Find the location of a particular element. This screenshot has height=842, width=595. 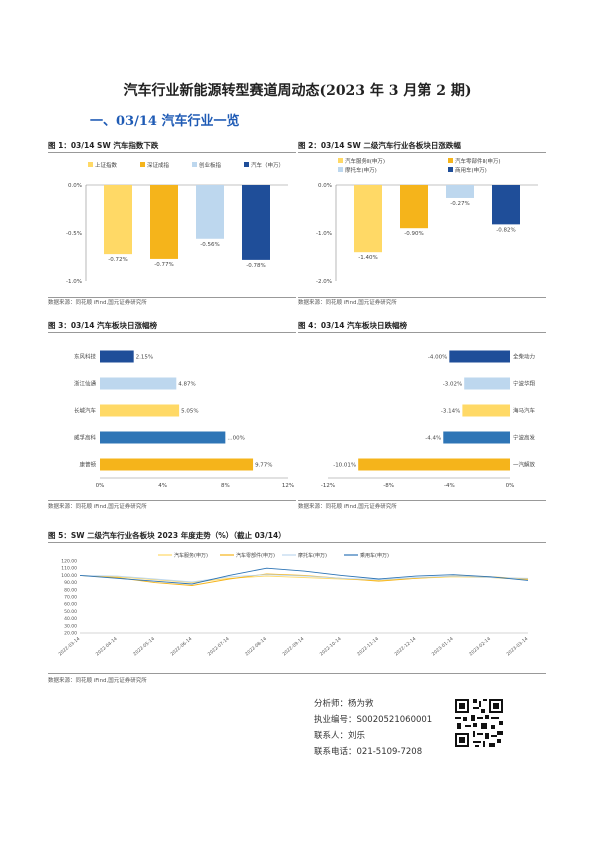

legend-label: 摩托车(申万) is located at coordinates (361, 170).